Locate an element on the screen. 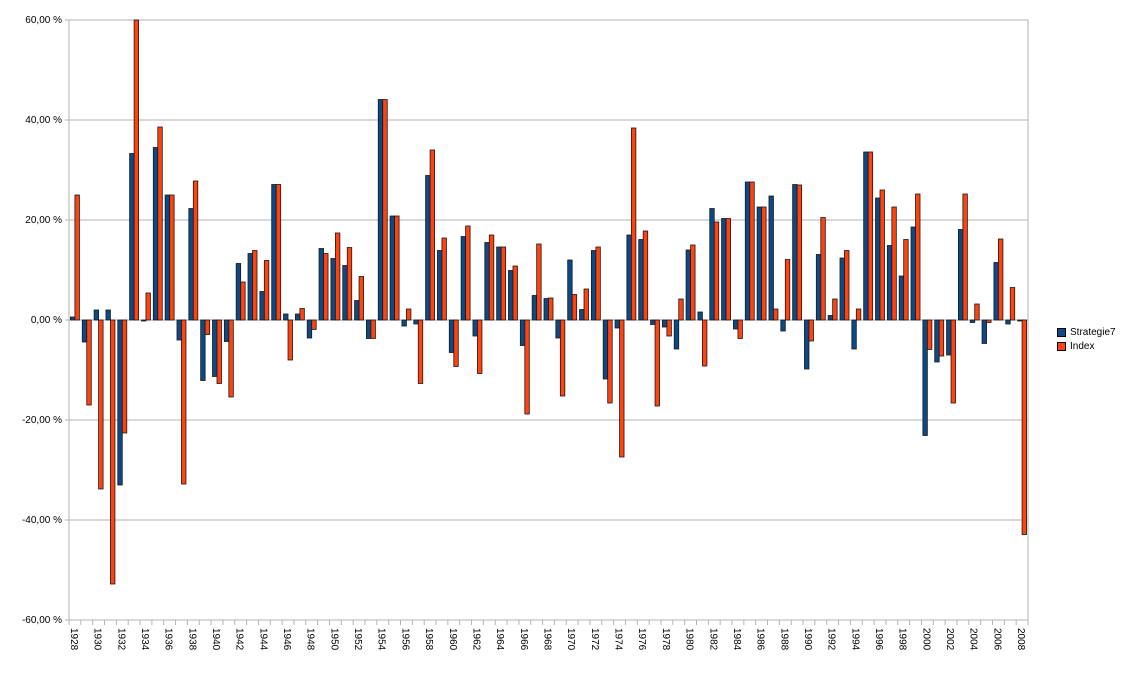 The width and height of the screenshot is (1143, 683). x-tick-label: 1958 is located at coordinates (428, 639).